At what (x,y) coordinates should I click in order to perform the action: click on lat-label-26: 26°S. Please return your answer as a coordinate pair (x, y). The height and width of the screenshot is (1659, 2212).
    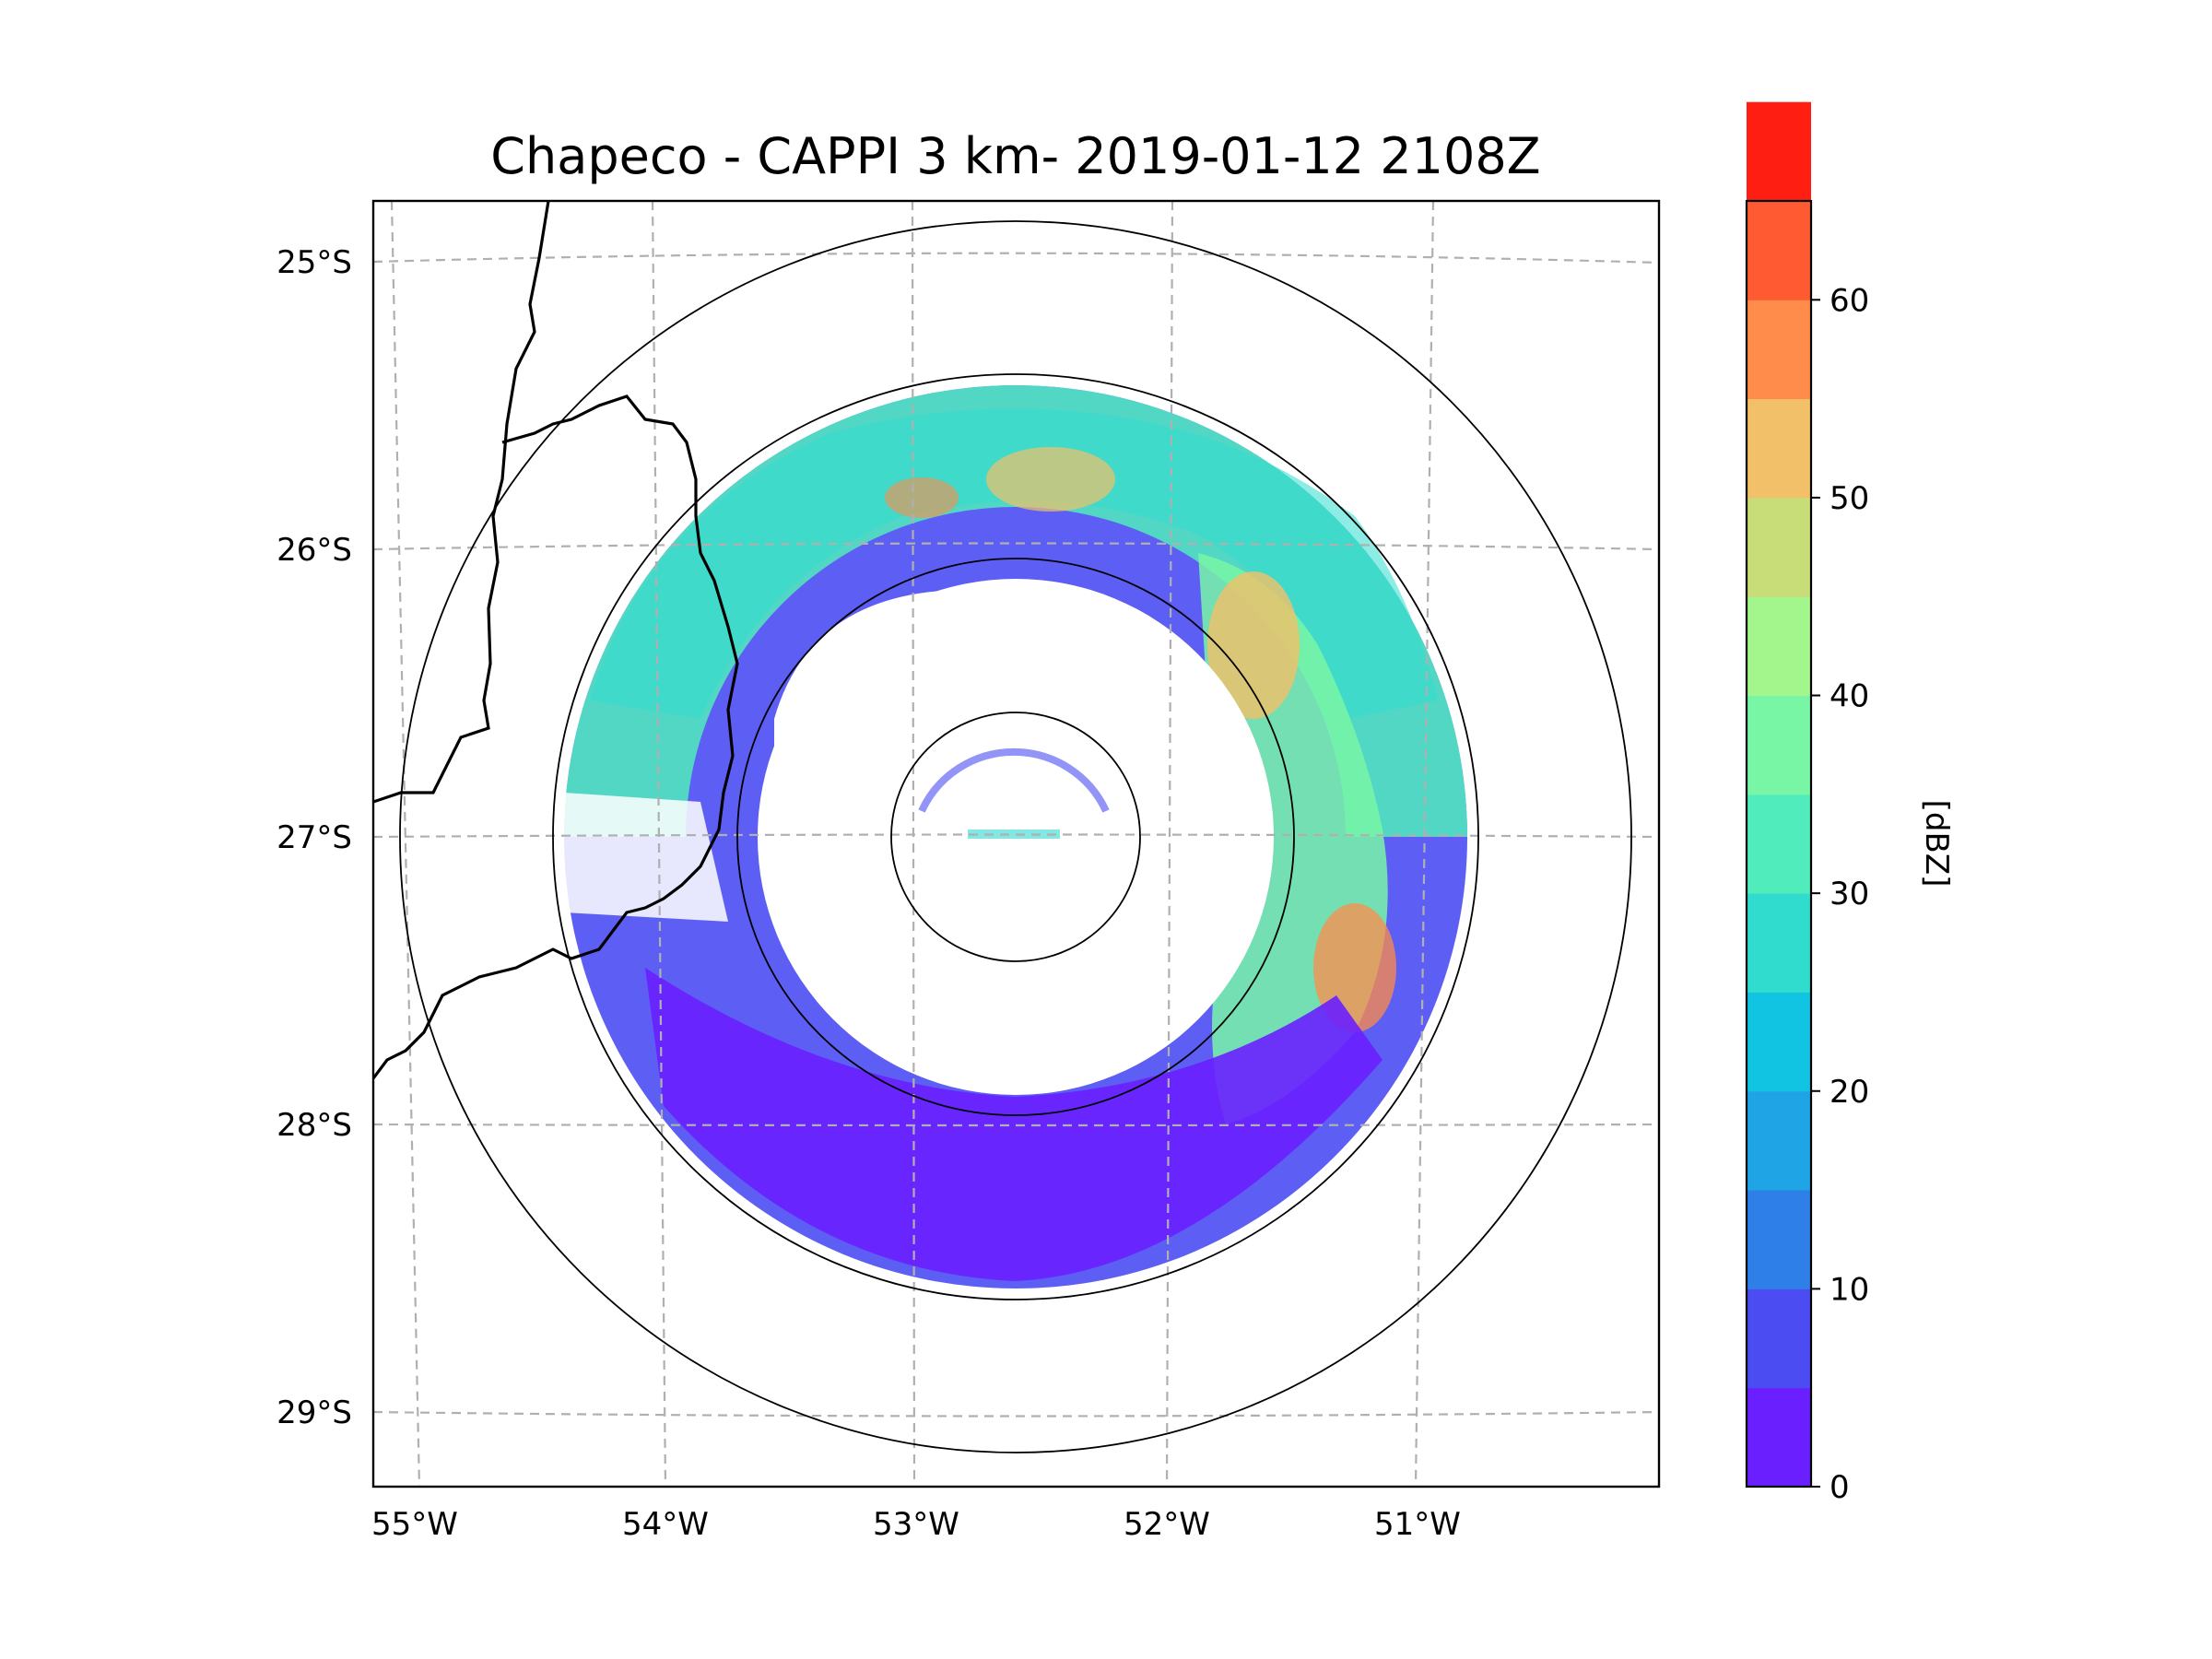
    Looking at the image, I should click on (314, 550).